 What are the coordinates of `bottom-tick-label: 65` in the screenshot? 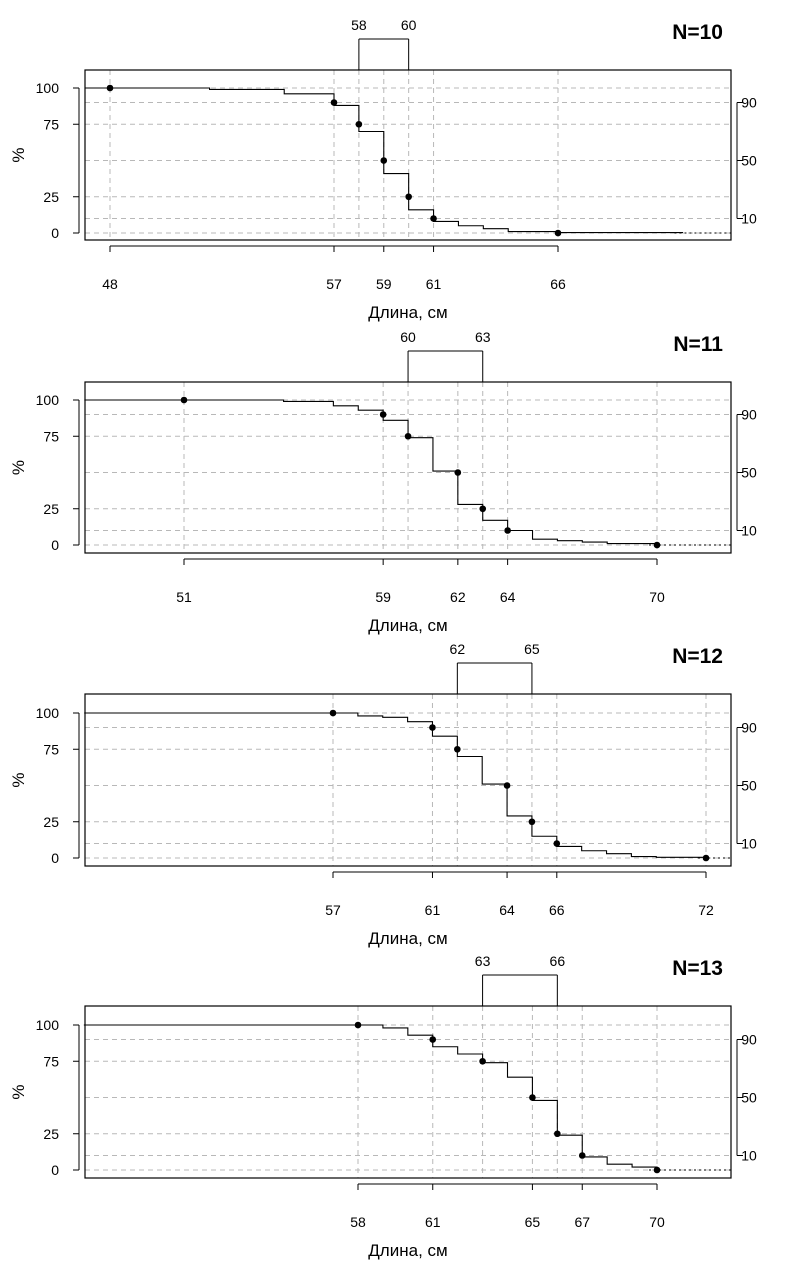 It's located at (533, 1222).